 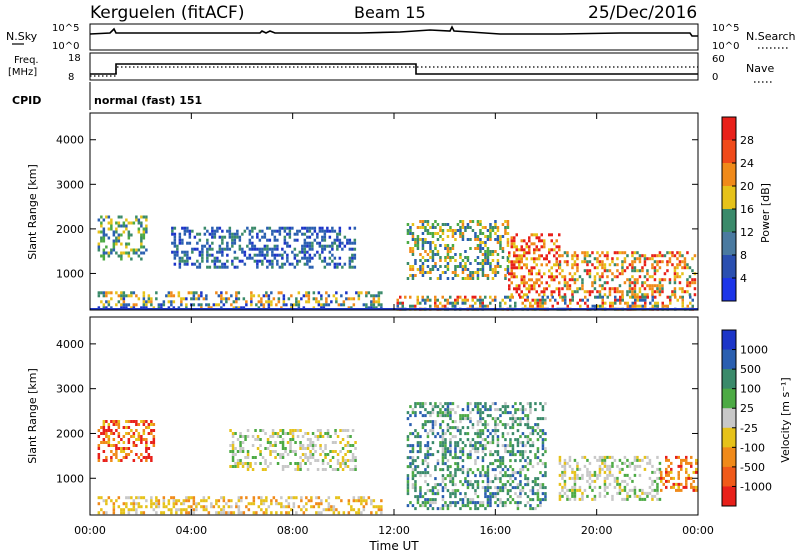 What do you see at coordinates (749, 428) in the screenshot?
I see `colorbar-tick-label: -25` at bounding box center [749, 428].